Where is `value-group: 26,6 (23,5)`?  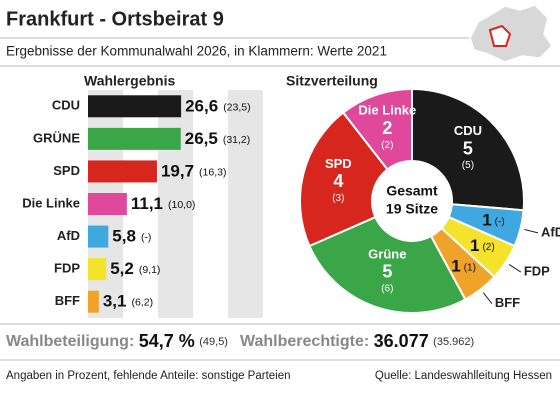 value-group: 26,6 (23,5) is located at coordinates (218, 106).